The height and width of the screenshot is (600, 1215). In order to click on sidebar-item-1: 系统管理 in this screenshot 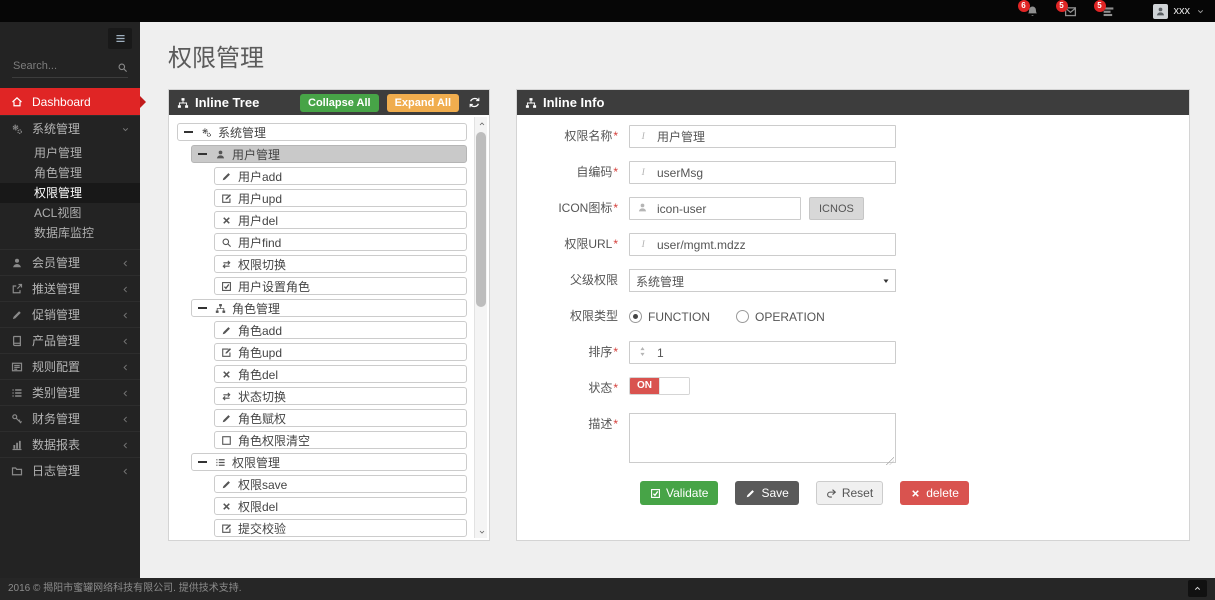, I will do `click(70, 128)`.